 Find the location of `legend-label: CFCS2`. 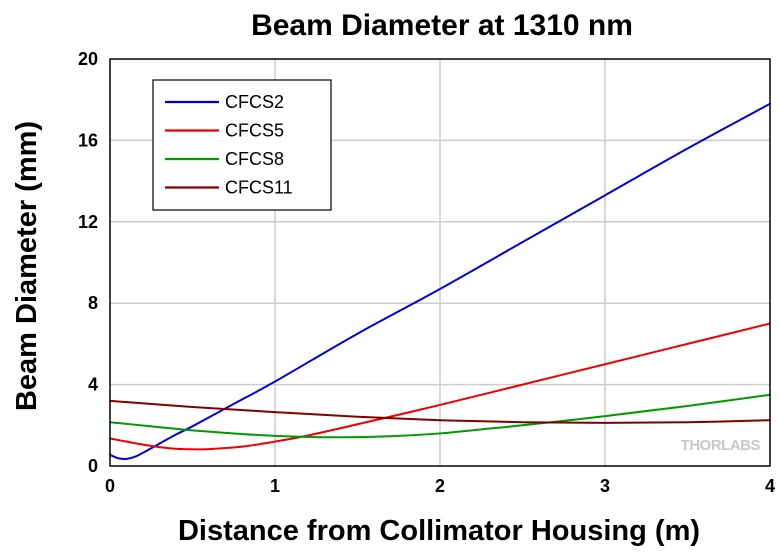

legend-label: CFCS2 is located at coordinates (254, 102).